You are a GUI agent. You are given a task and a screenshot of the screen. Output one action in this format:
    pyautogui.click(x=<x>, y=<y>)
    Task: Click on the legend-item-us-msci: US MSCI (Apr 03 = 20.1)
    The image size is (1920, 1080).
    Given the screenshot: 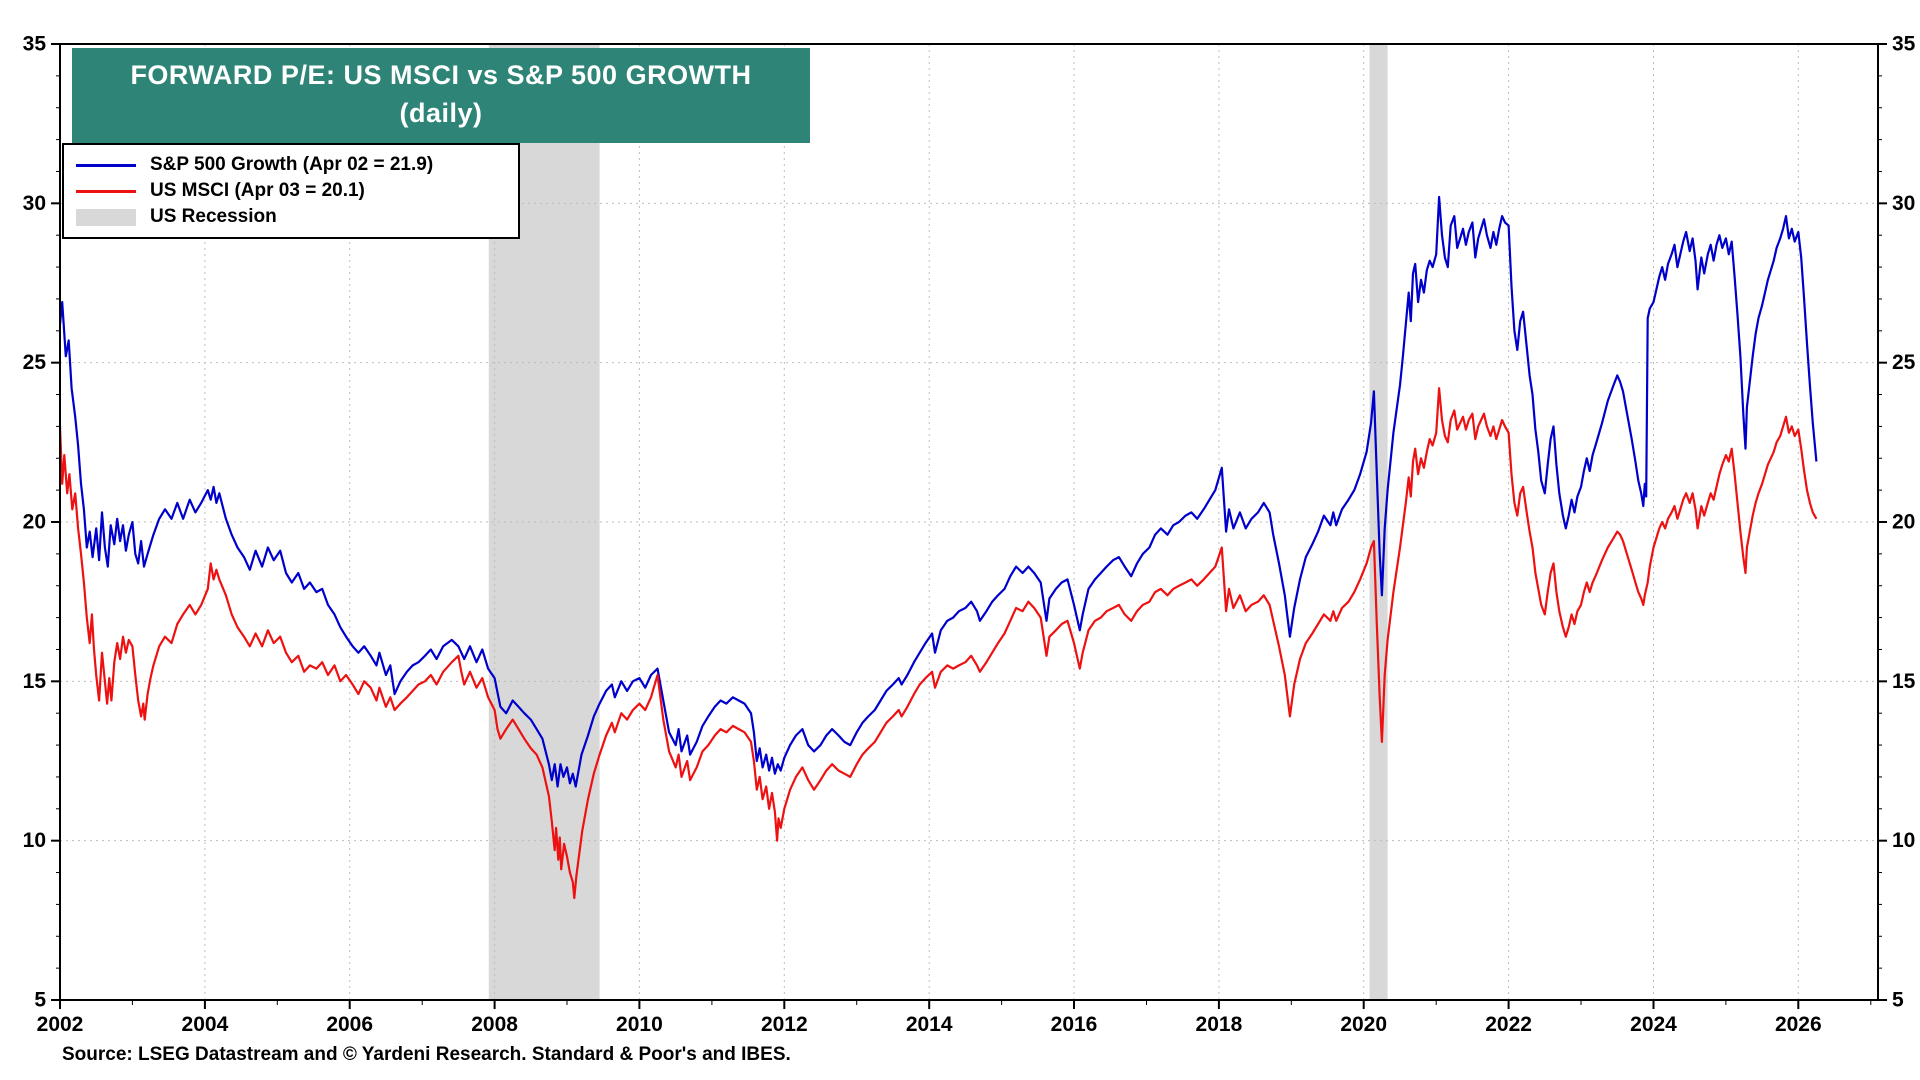 What is the action you would take?
    pyautogui.click(x=291, y=191)
    